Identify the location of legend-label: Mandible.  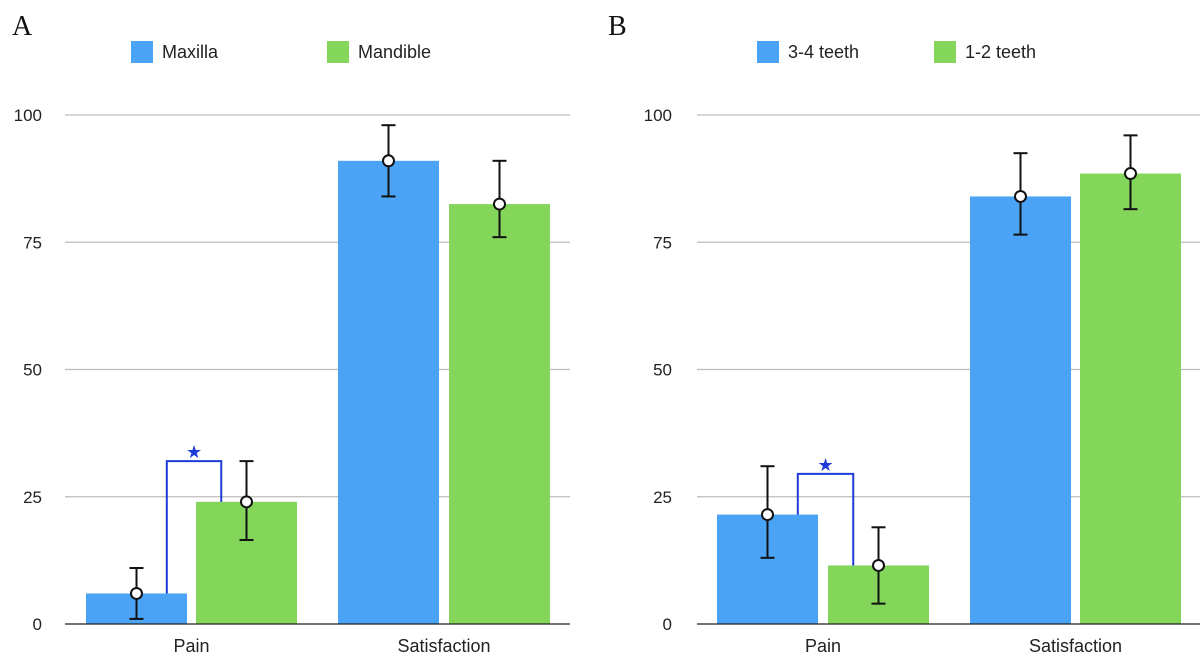
(394, 52).